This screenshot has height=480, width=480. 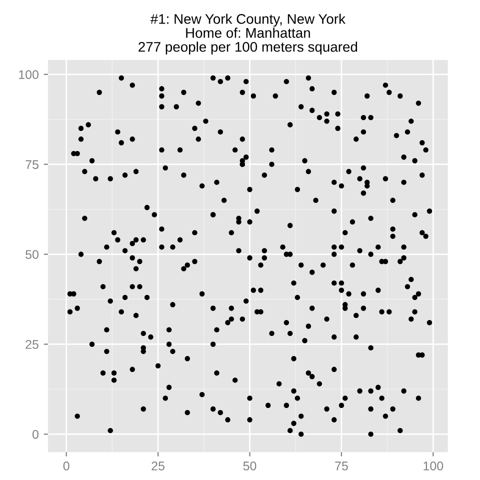 What do you see at coordinates (66, 466) in the screenshot?
I see `x-tick-label: 0` at bounding box center [66, 466].